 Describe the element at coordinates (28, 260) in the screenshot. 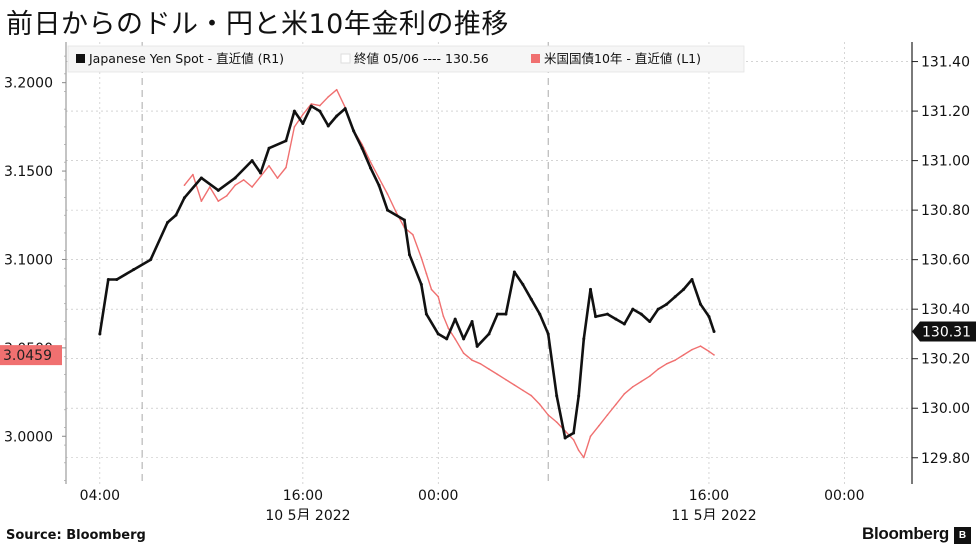

I see `left-axis-tick-label: 3.1000` at that location.